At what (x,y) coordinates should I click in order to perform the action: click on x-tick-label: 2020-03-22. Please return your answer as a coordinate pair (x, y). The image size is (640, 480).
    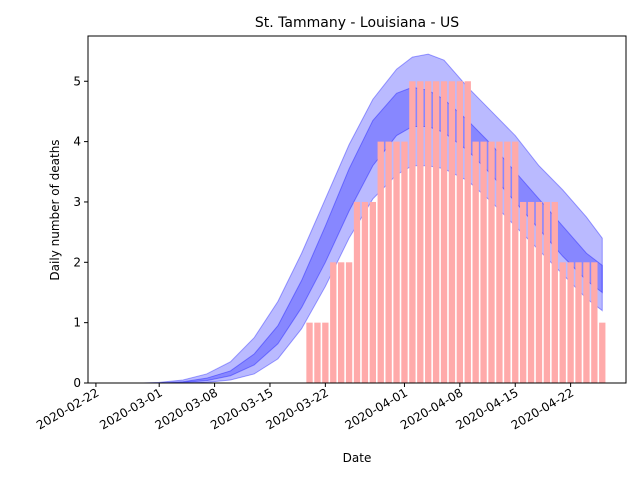
    Looking at the image, I should click on (296, 408).